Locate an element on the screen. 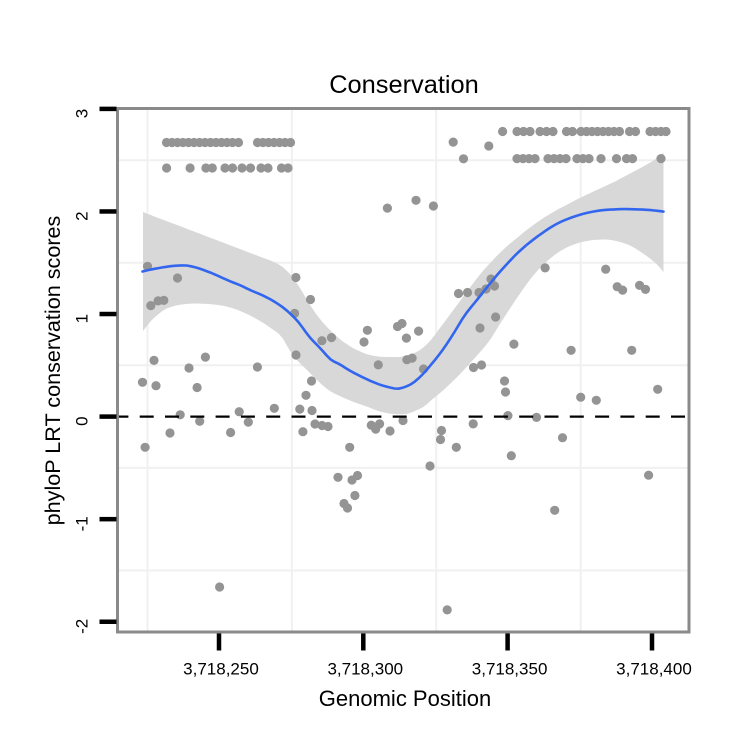 This screenshot has height=755, width=750. svg-text: 3,718,350 is located at coordinates (510, 669).